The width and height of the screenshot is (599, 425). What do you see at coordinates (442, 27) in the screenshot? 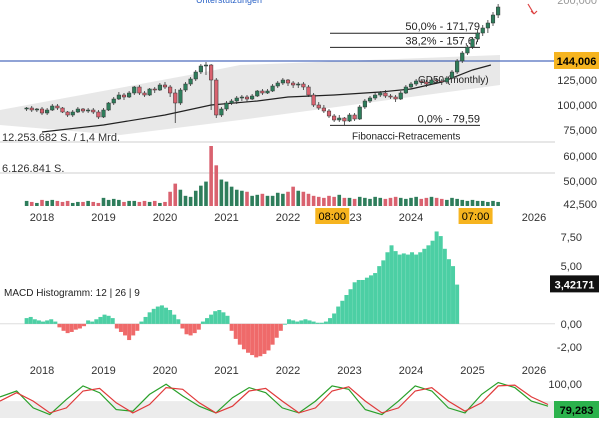
I see `fib-label: 50,0% - 171,79` at bounding box center [442, 27].